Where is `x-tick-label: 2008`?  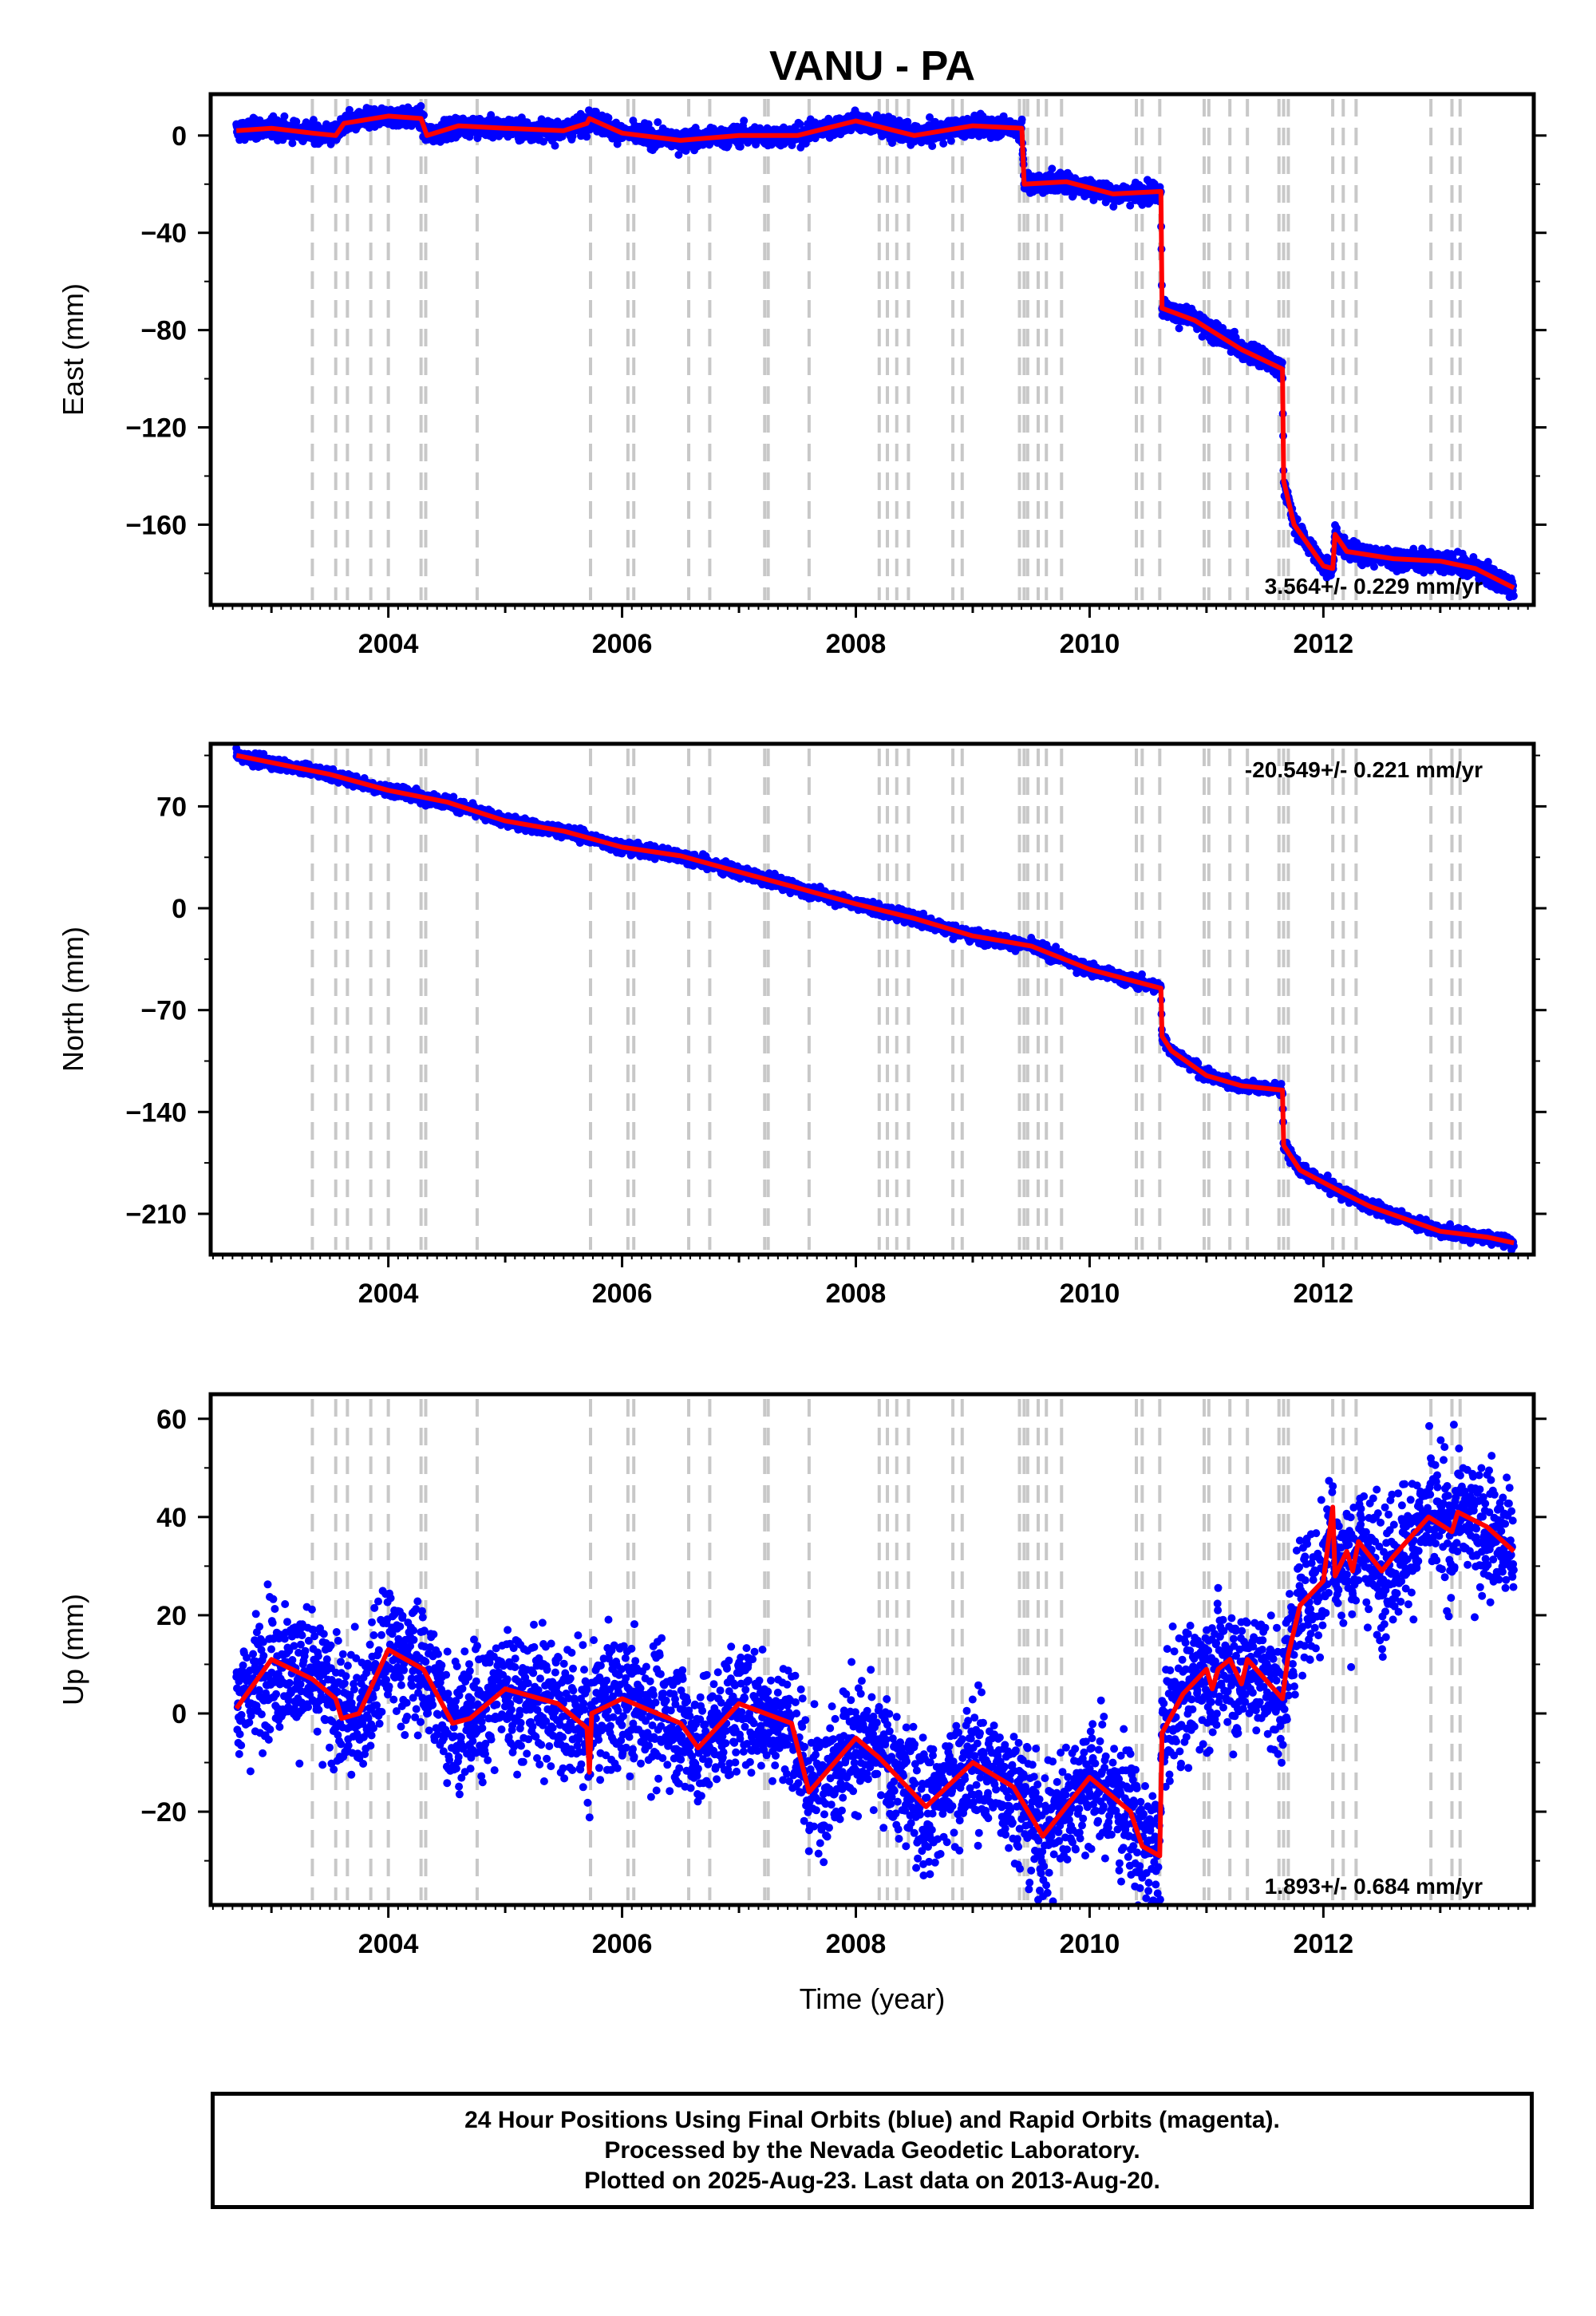 x-tick-label: 2008 is located at coordinates (856, 644).